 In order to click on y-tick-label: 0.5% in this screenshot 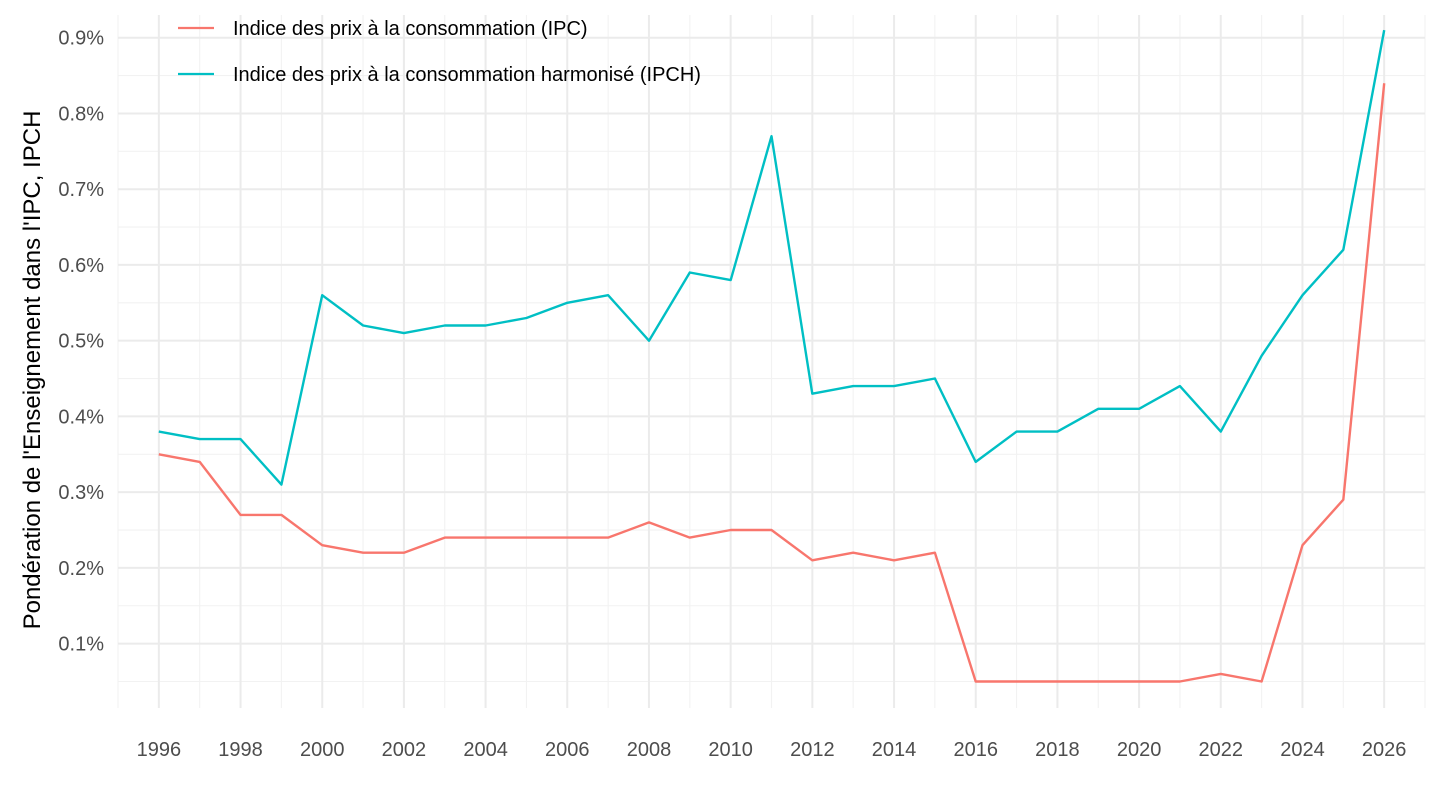, I will do `click(81, 342)`.